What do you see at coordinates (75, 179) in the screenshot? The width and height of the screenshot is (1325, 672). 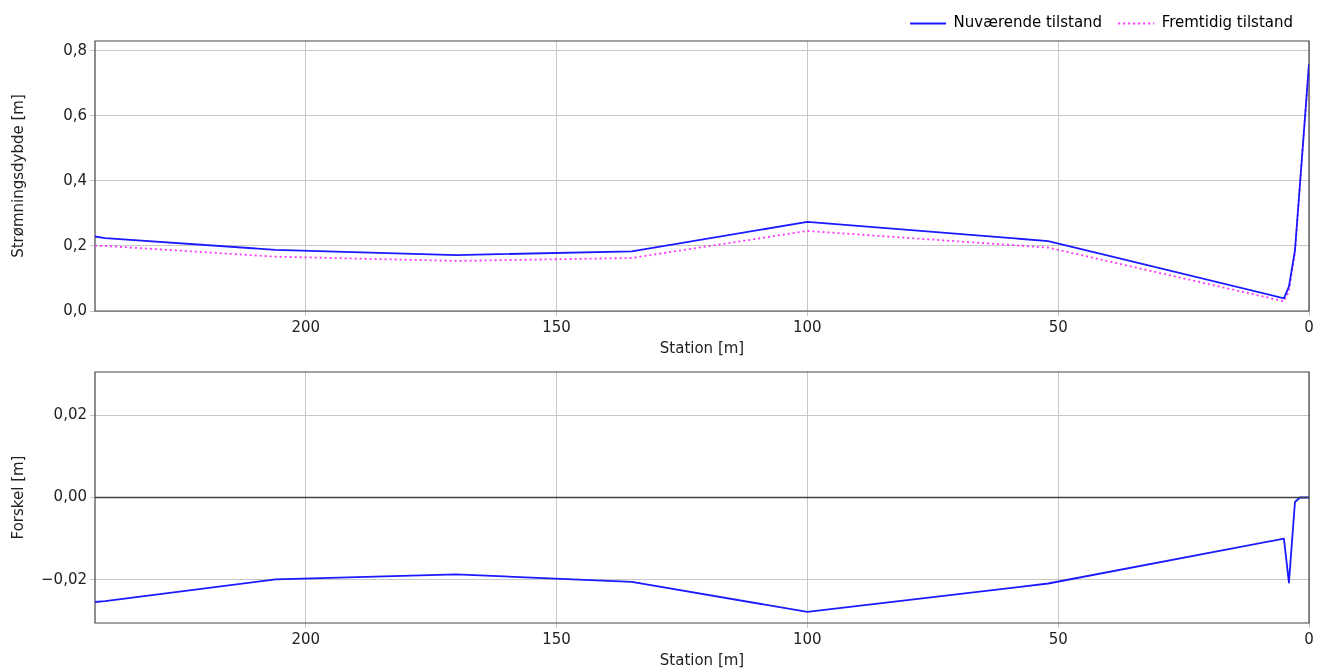 I see `y-tick-label: 0,4` at bounding box center [75, 179].